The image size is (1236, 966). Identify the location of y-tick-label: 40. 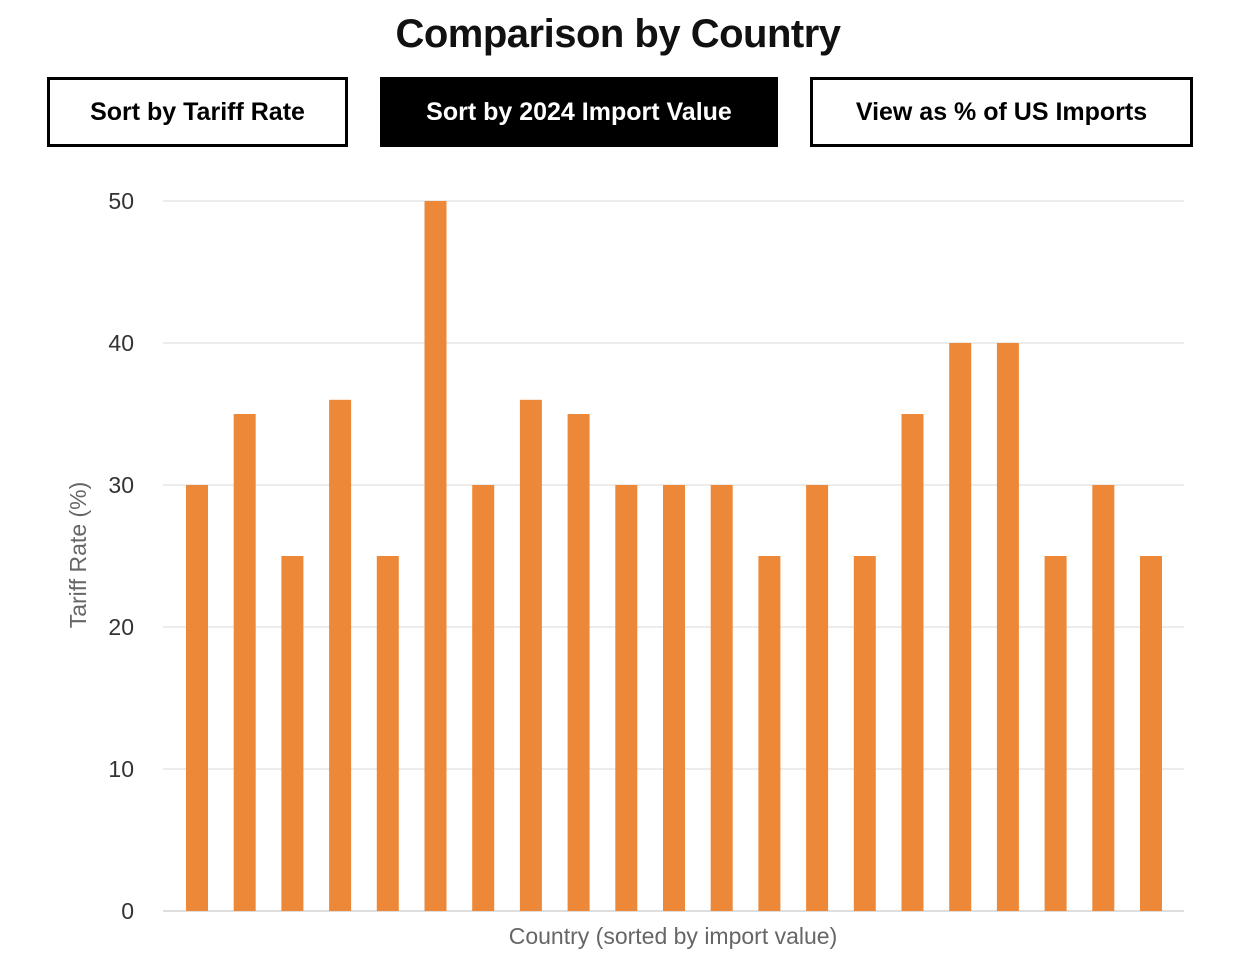
(121, 343).